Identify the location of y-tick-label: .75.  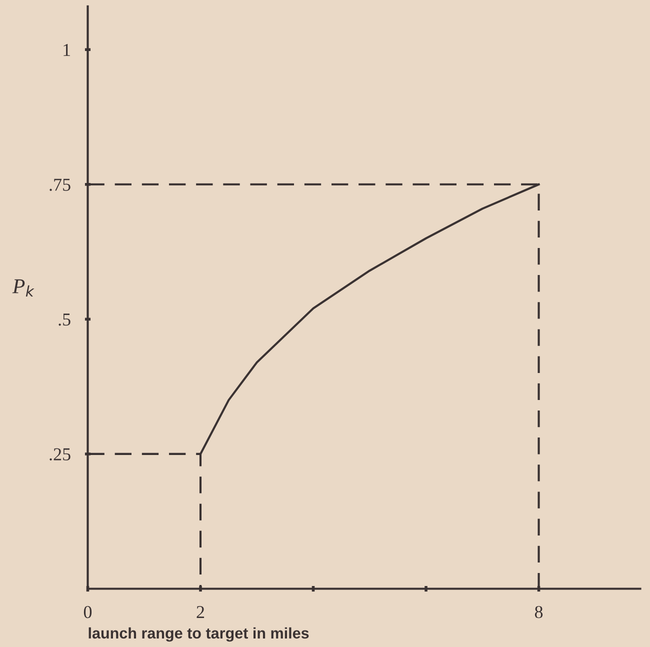
(60, 184).